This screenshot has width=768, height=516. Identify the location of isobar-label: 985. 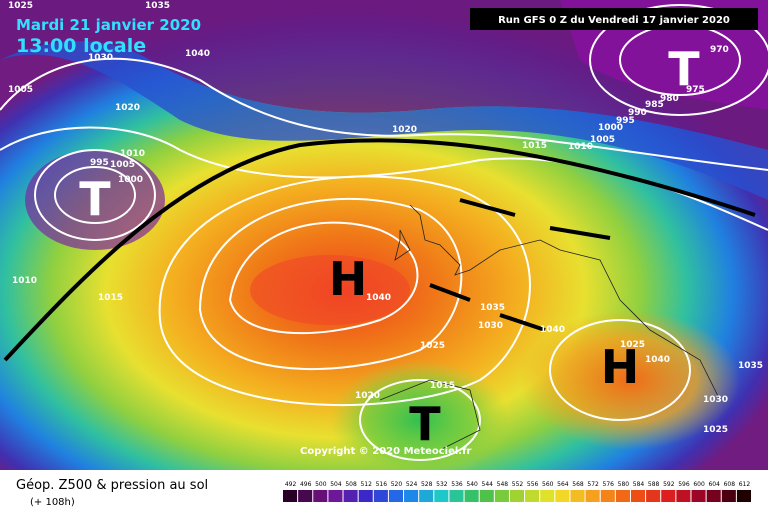
(654, 105).